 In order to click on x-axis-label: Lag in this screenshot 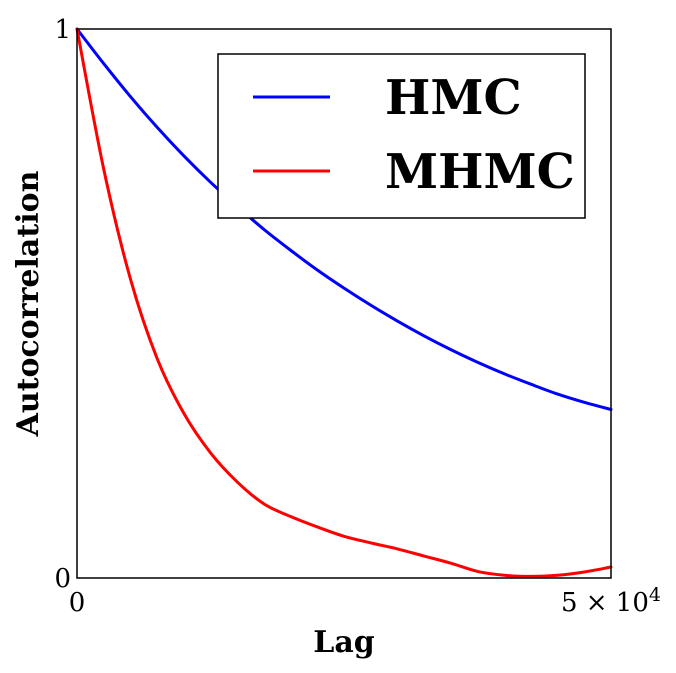, I will do `click(344, 642)`.